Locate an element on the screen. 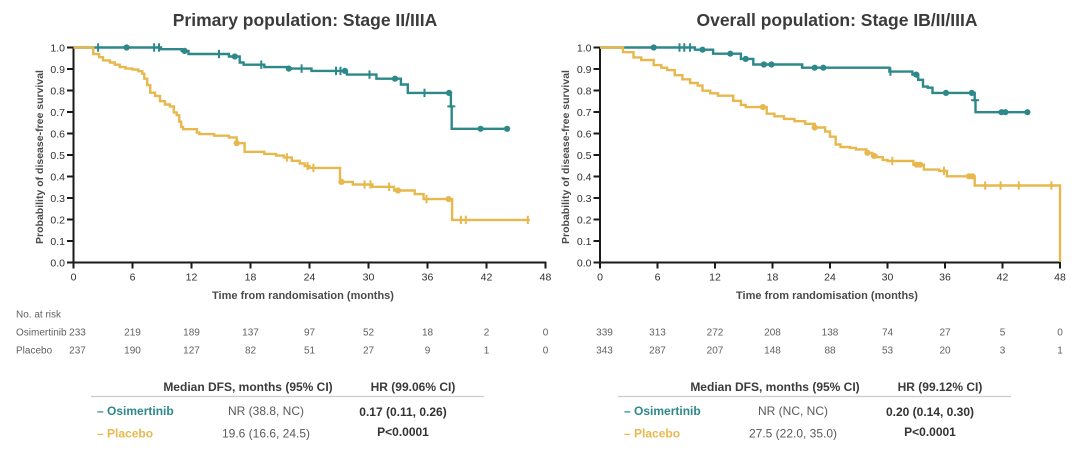  svg-text: HR (99.12% CI) is located at coordinates (940, 387).